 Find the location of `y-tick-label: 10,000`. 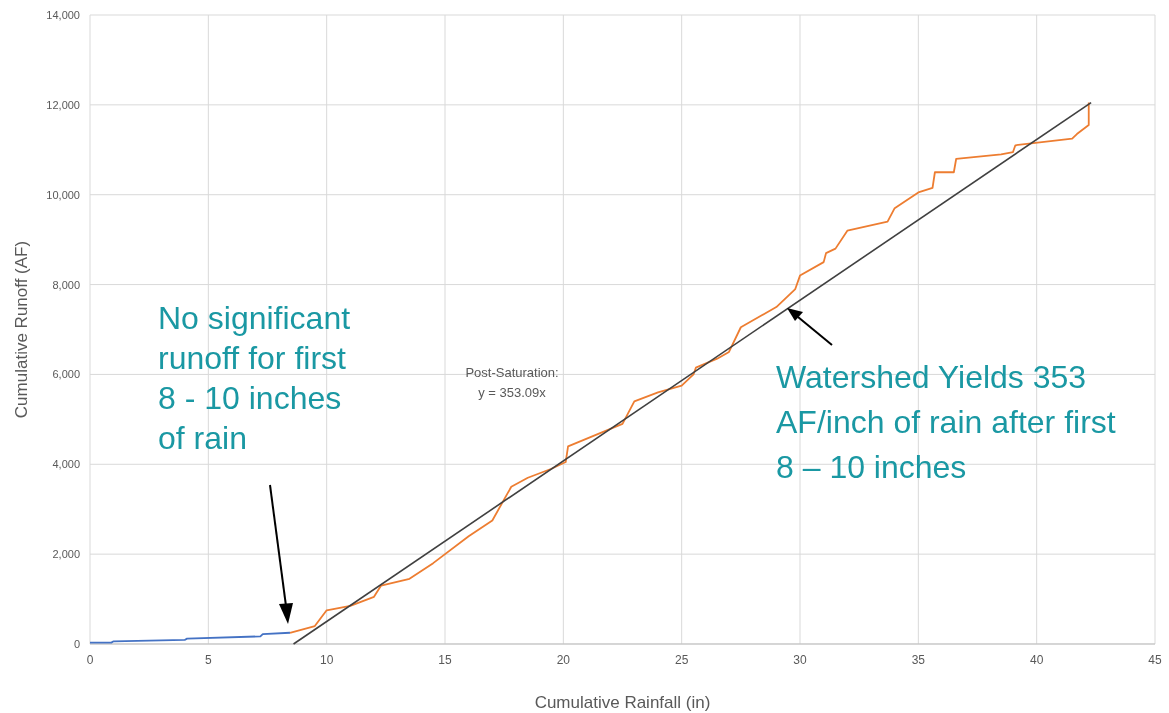

y-tick-label: 10,000 is located at coordinates (63, 194).